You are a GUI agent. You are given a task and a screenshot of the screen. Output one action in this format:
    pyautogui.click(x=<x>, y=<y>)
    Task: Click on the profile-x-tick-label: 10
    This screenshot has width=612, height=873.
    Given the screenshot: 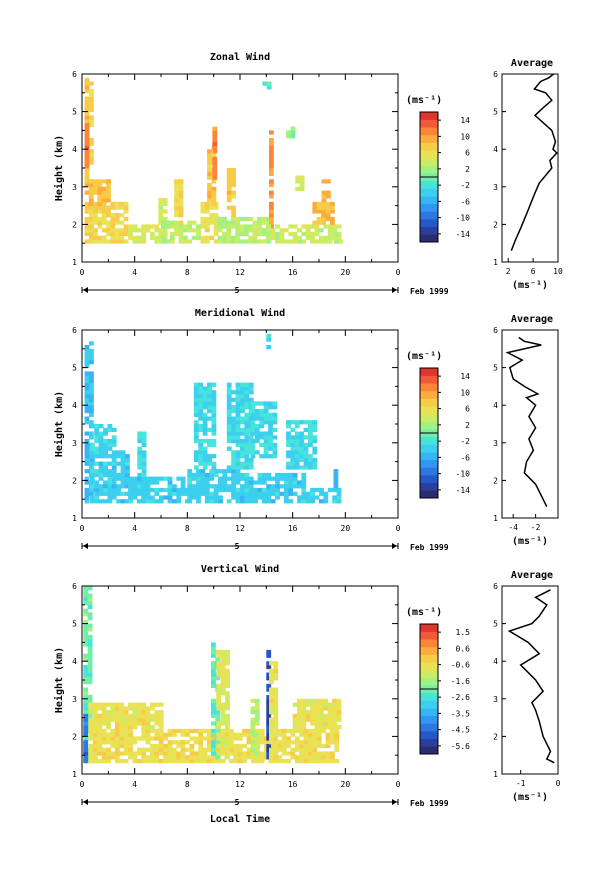 What is the action you would take?
    pyautogui.click(x=558, y=271)
    